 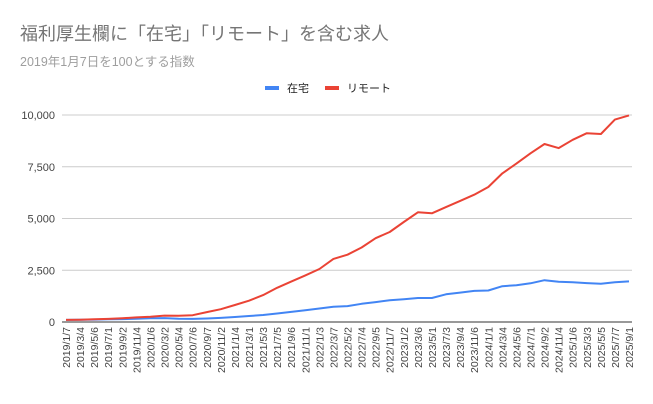 I want to click on legend-label: リモート, so click(x=369, y=88).